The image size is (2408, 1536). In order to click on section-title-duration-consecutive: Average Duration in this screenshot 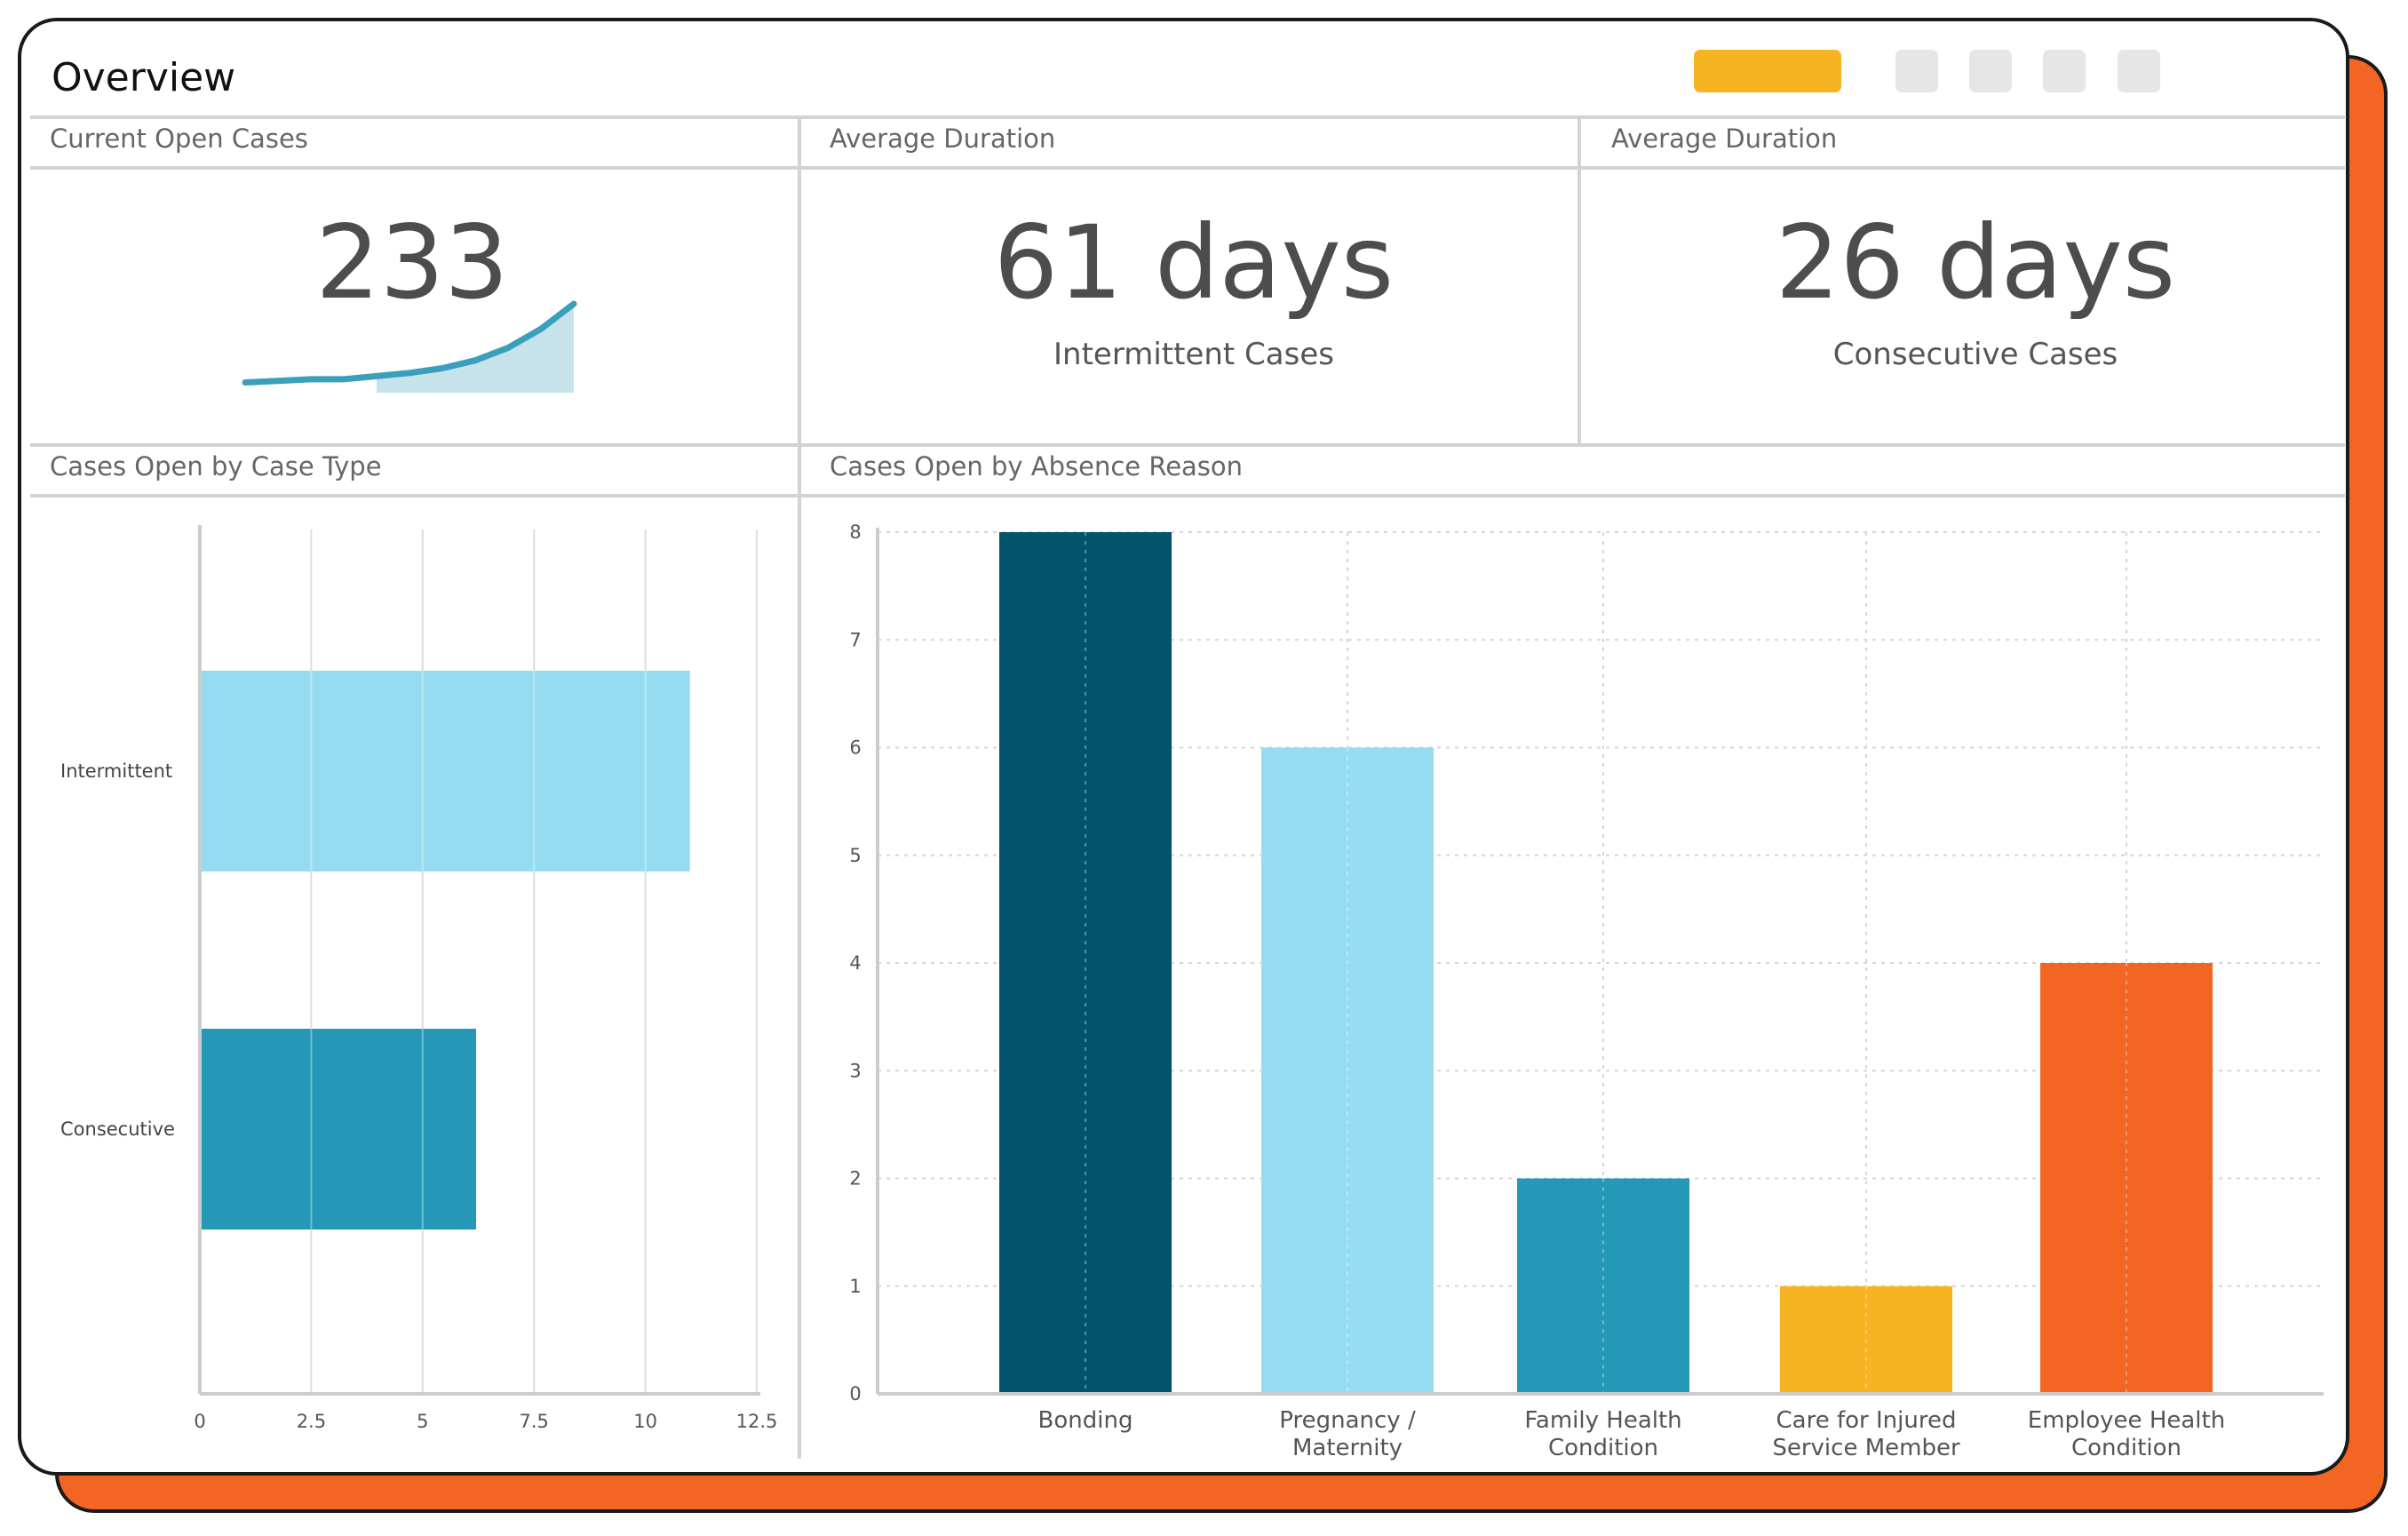, I will do `click(1724, 138)`.